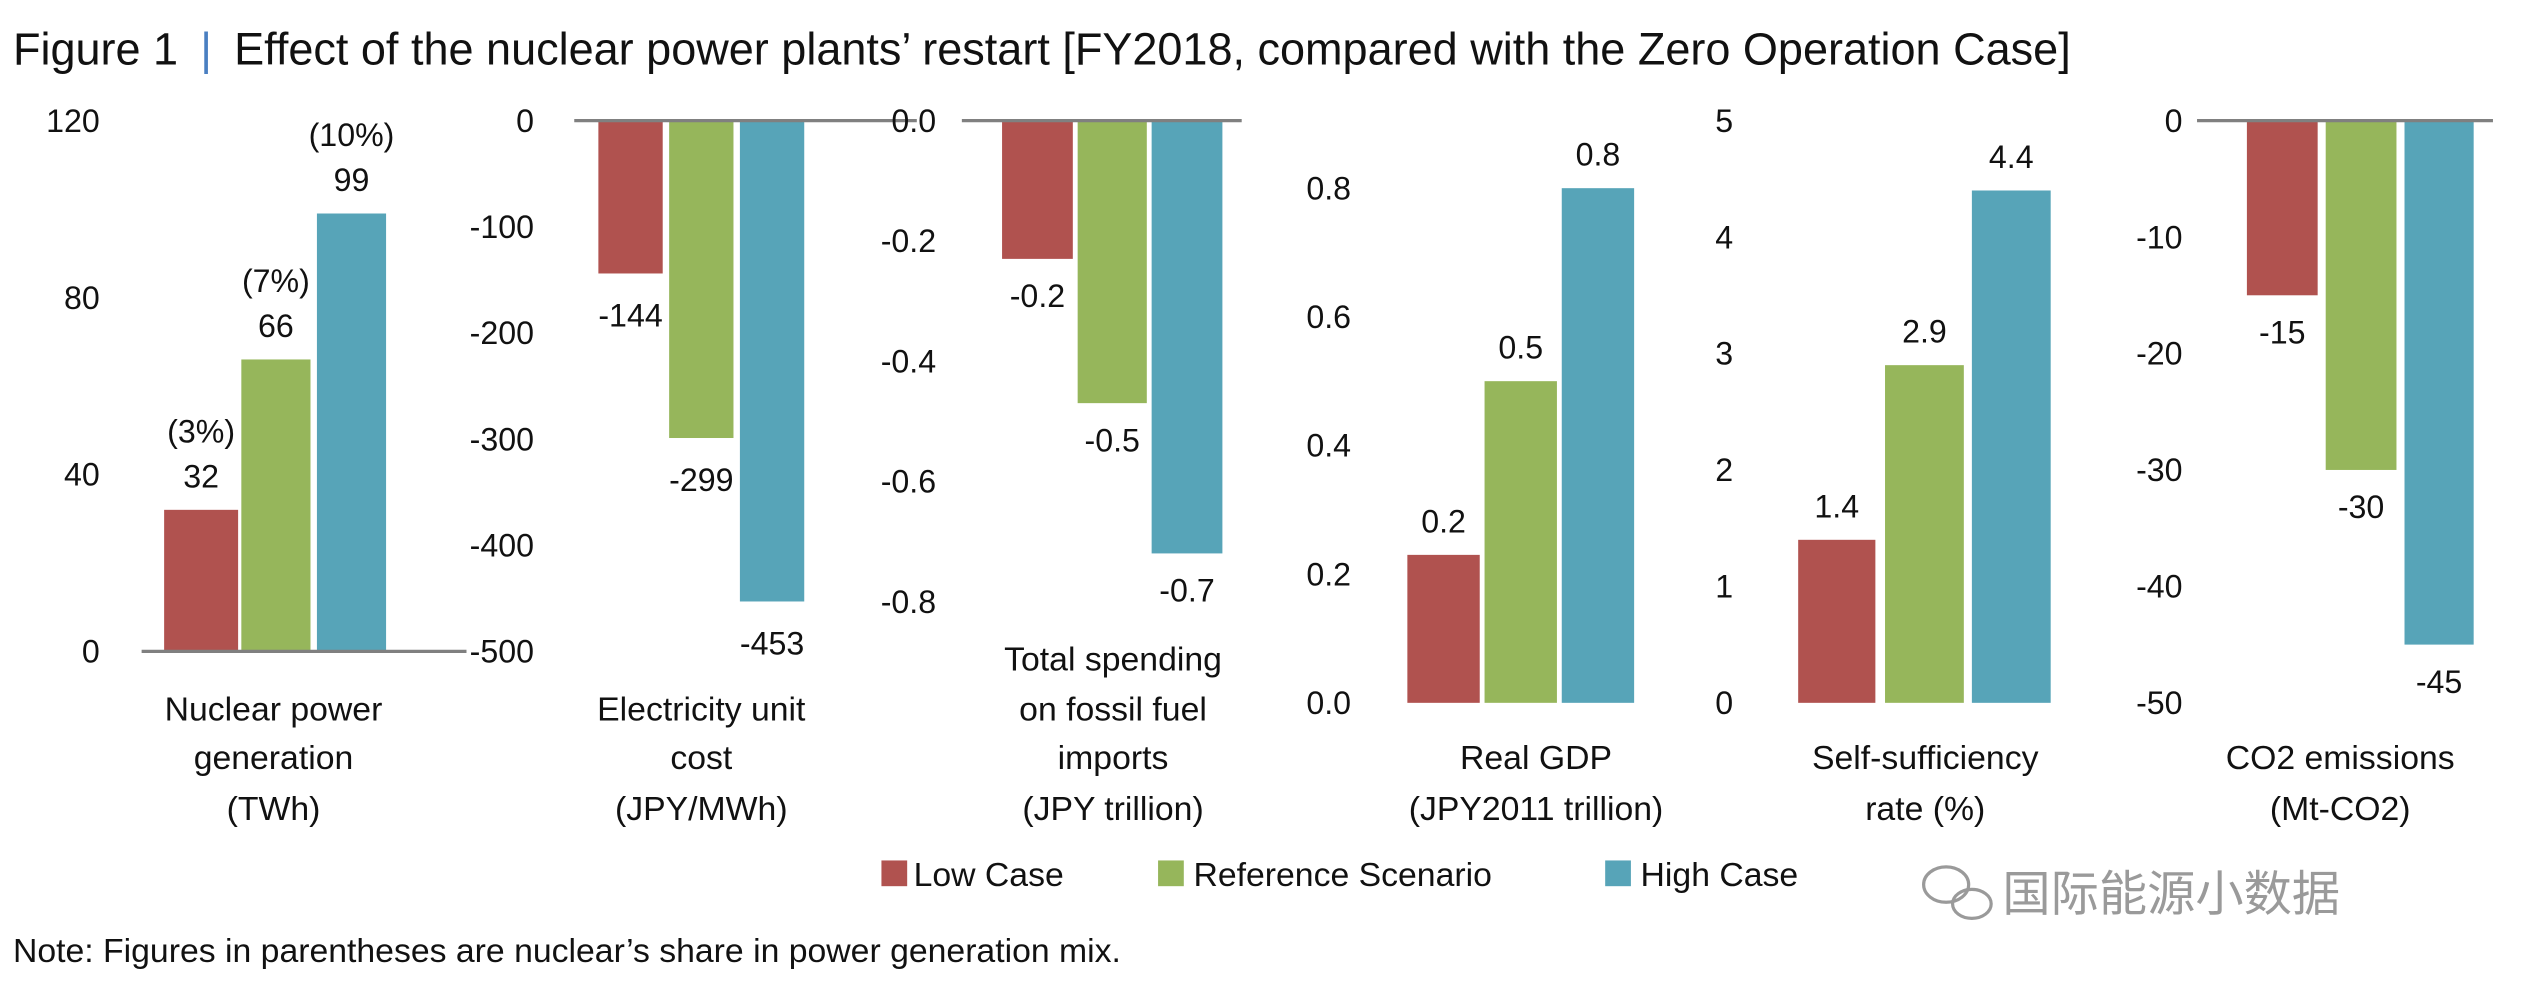 This screenshot has height=1006, width=2522. I want to click on legend-swatch-high, so click(1618, 873).